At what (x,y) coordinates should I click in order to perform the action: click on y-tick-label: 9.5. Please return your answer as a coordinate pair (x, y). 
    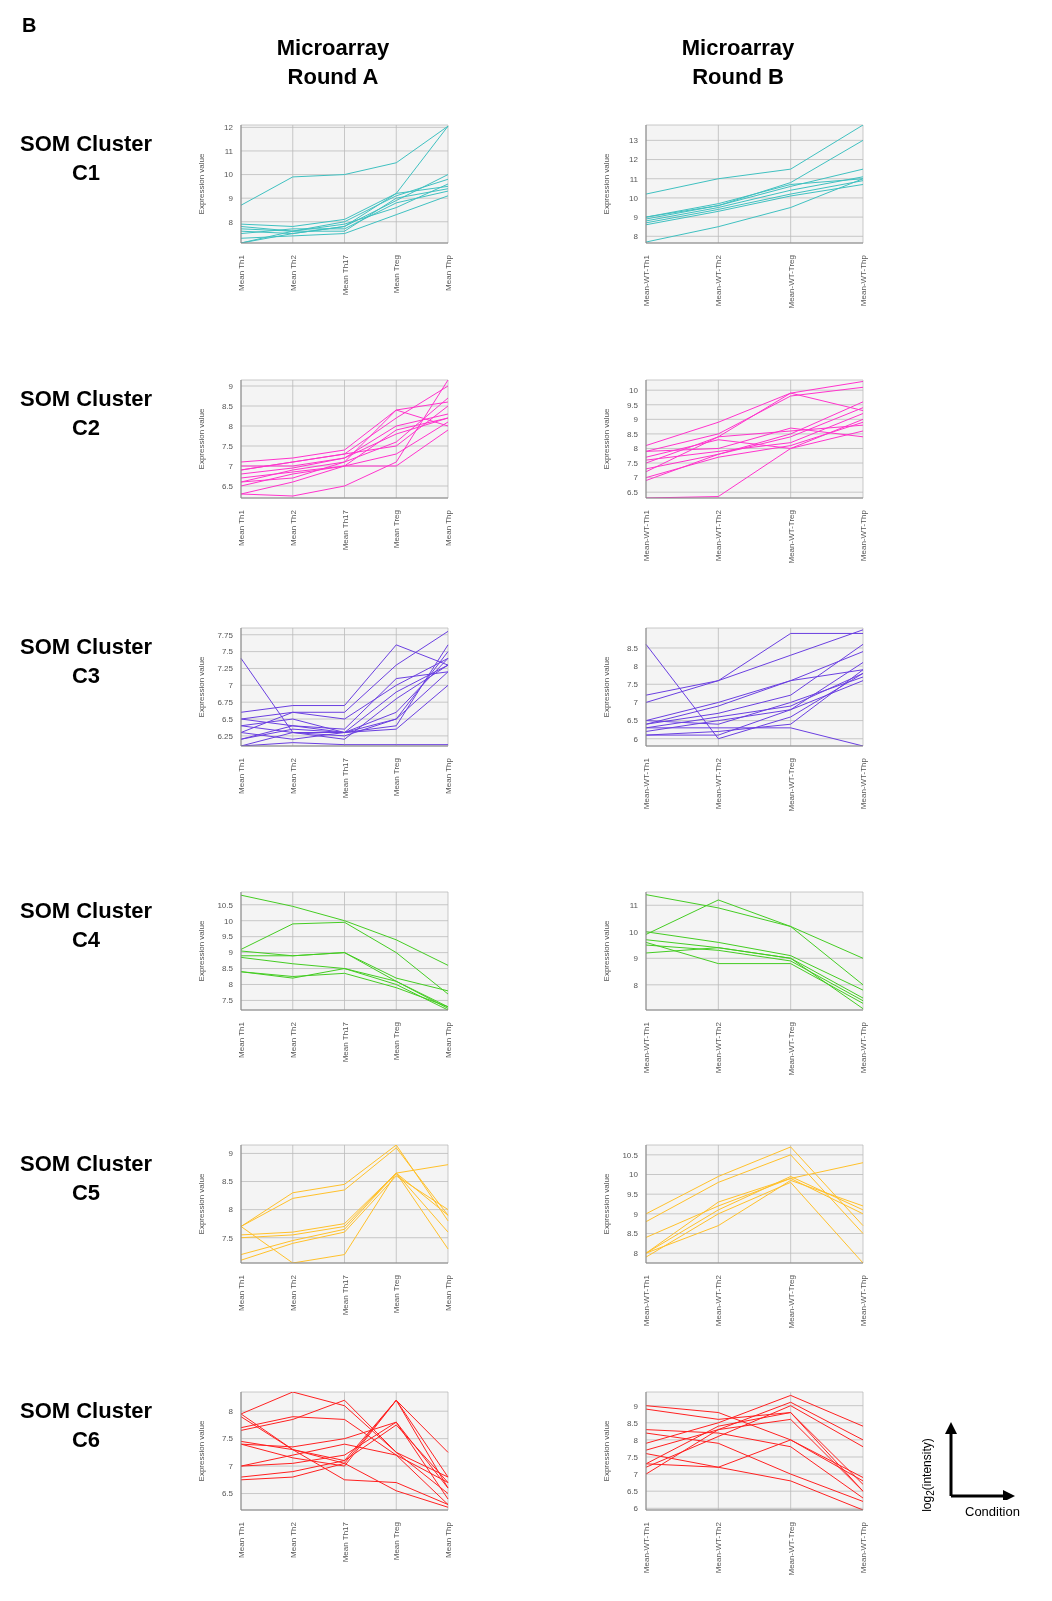
    Looking at the image, I should click on (632, 1195).